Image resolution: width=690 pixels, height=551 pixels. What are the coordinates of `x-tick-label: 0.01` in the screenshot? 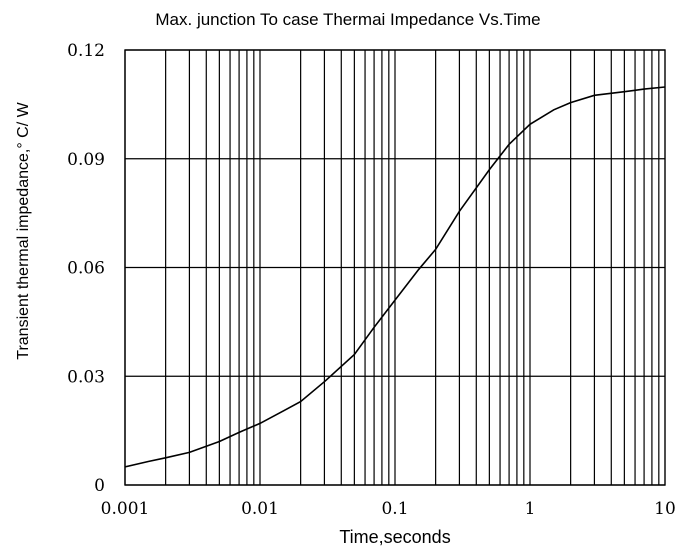 It's located at (260, 509).